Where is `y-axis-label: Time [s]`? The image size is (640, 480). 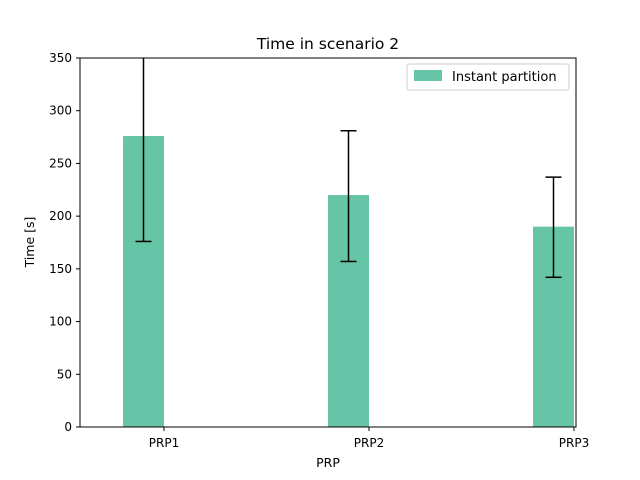 y-axis-label: Time [s] is located at coordinates (29, 243).